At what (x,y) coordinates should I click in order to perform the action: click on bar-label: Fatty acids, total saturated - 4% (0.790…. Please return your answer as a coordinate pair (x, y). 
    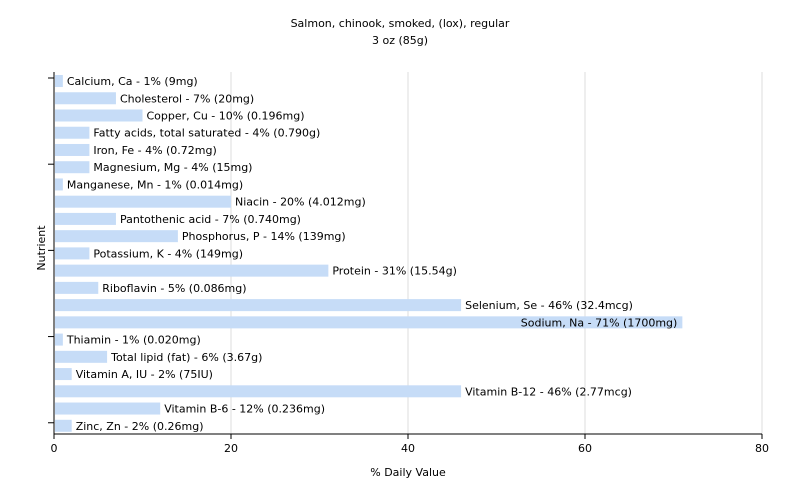
    Looking at the image, I should click on (206, 133).